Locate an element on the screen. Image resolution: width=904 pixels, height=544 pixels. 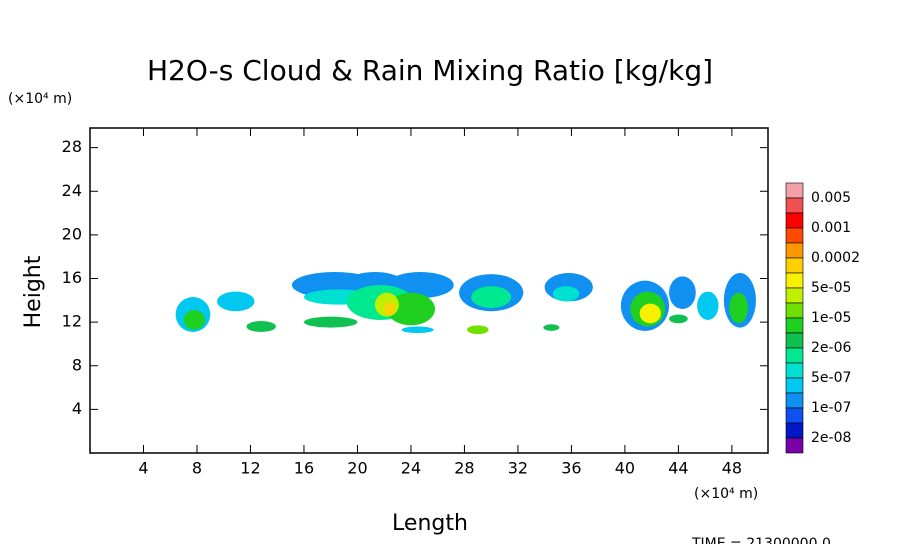
x-tick-label: 32 is located at coordinates (518, 468).